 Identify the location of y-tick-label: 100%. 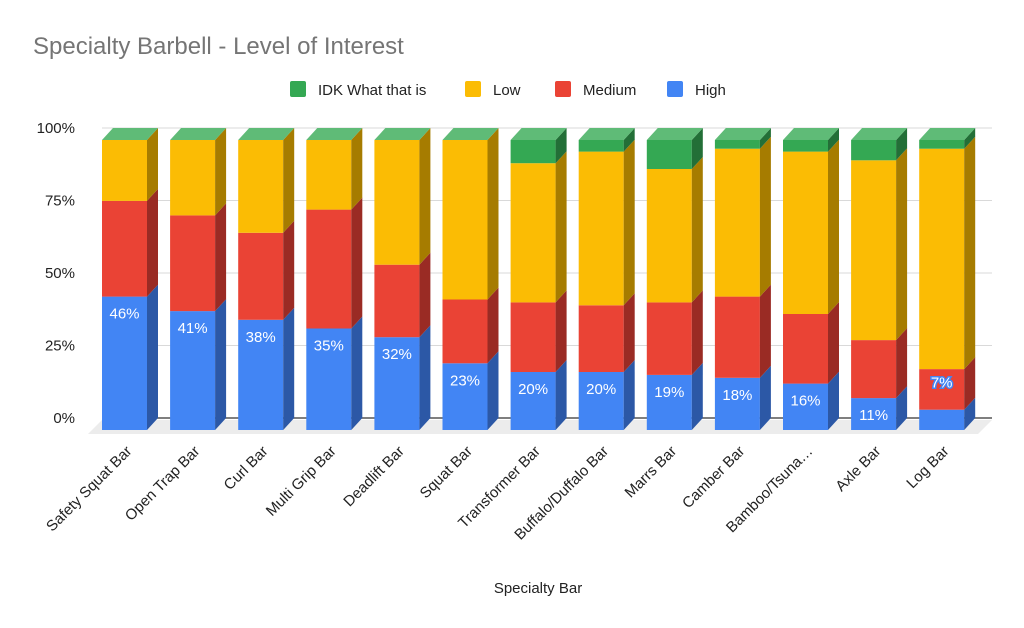
(56, 128).